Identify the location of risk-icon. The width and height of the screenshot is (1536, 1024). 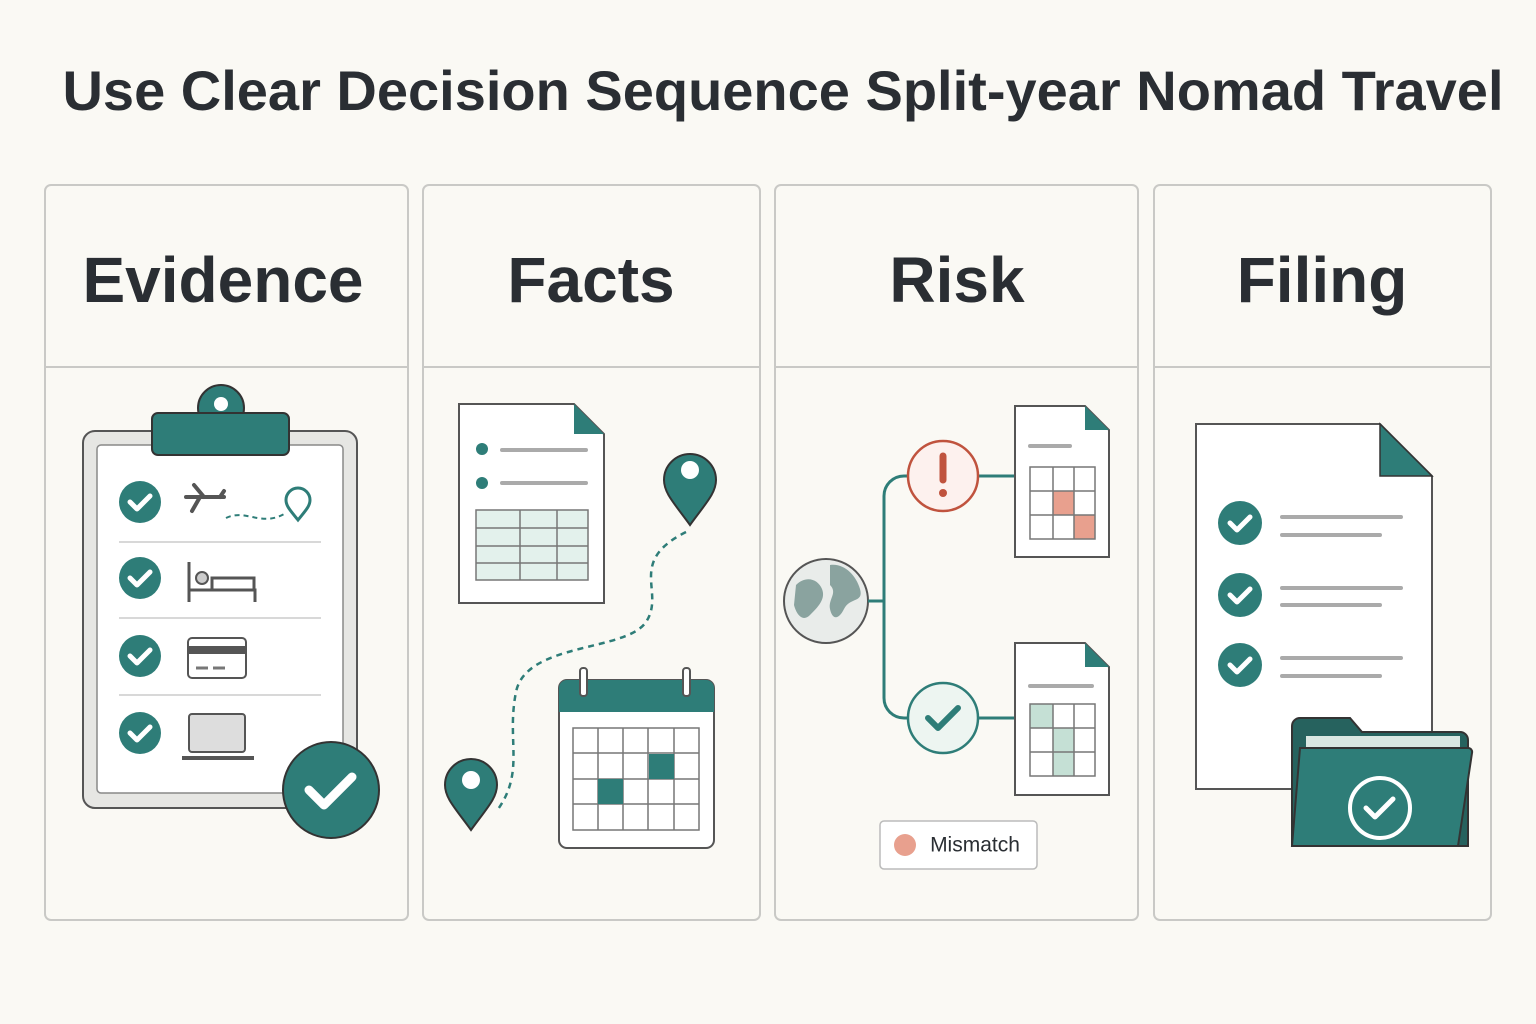
(946, 637).